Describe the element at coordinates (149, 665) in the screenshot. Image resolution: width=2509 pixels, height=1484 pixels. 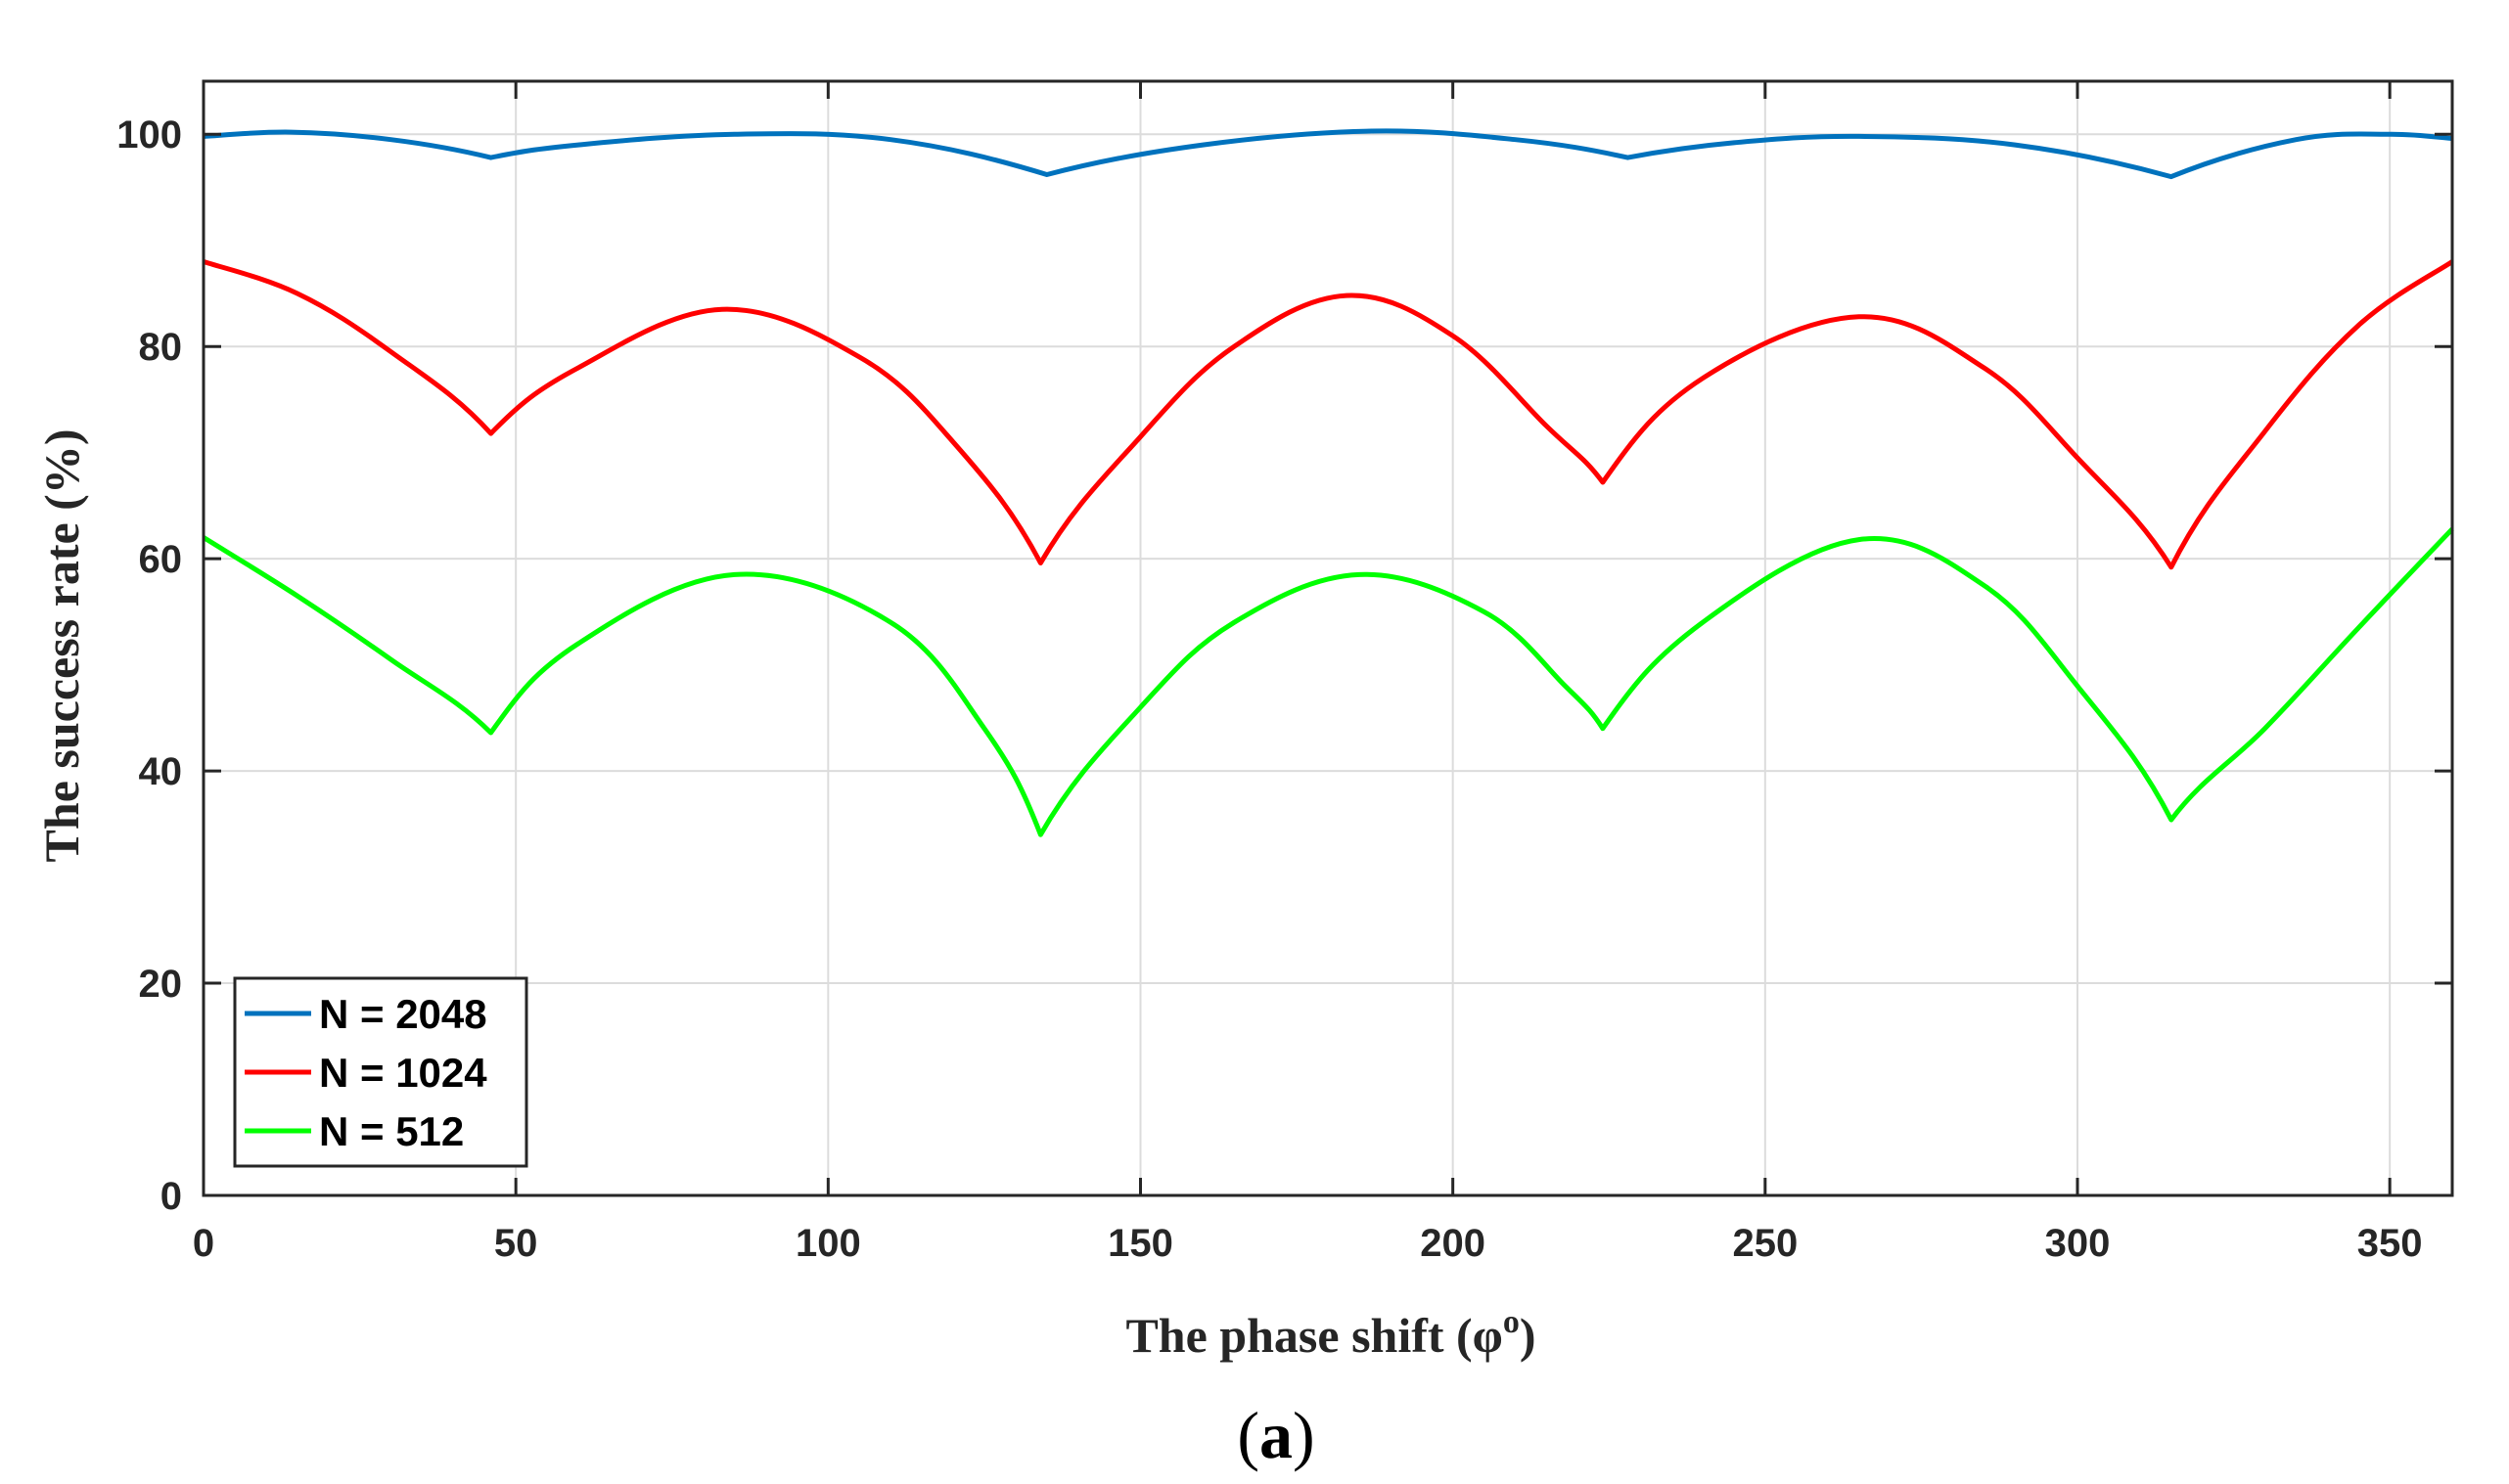
I see `y-tick-labels: 0 20 40 60 80 100` at that location.